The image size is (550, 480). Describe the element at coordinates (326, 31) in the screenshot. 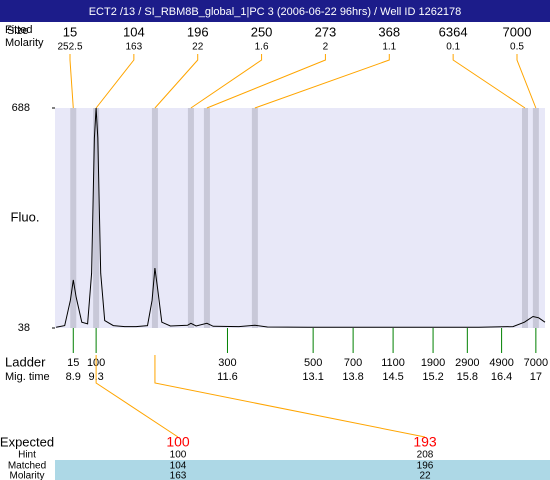

I see `peak-size: 273` at that location.